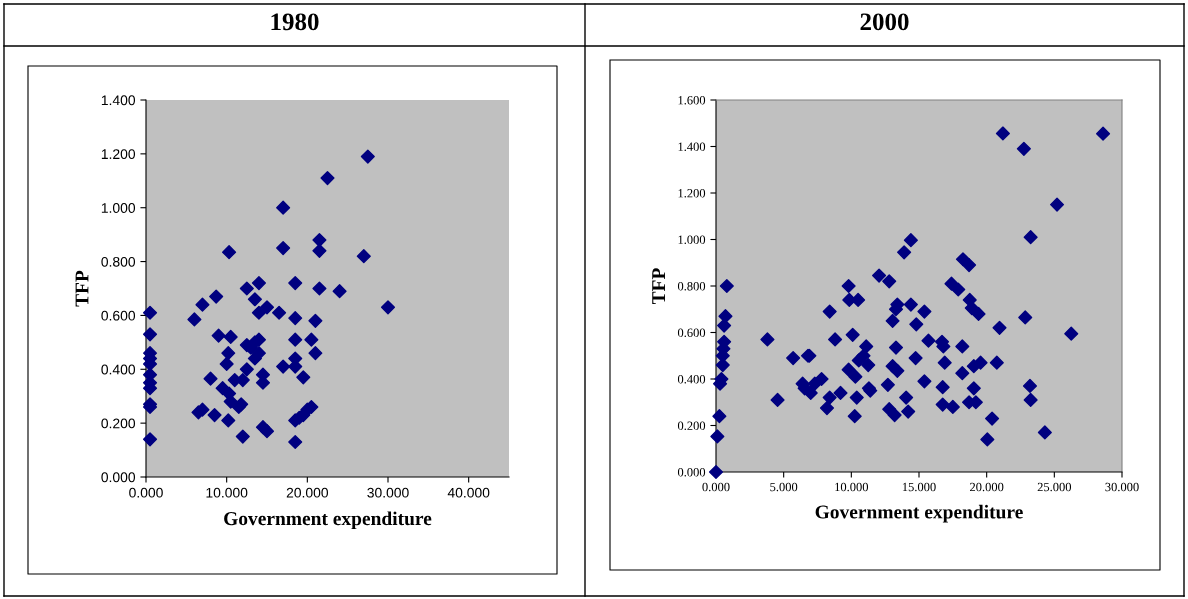 The height and width of the screenshot is (599, 1188). I want to click on chart-title: 1980, so click(295, 22).